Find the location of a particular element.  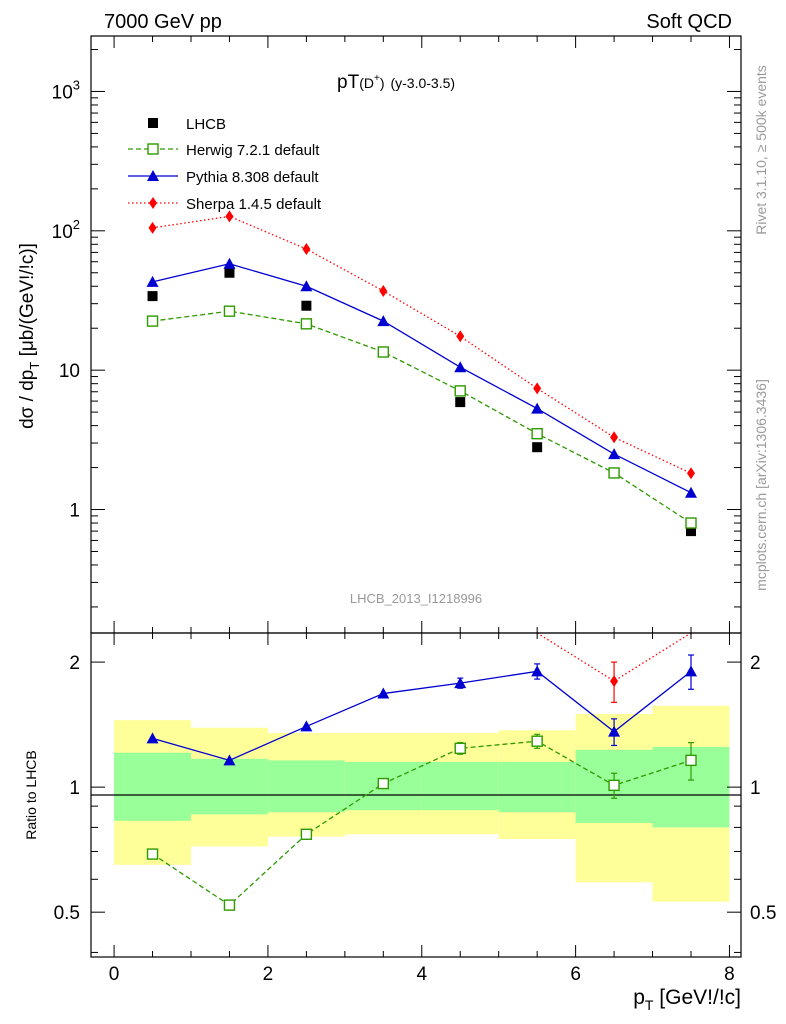

ratio-ytick-label: 1 is located at coordinates (74, 788).